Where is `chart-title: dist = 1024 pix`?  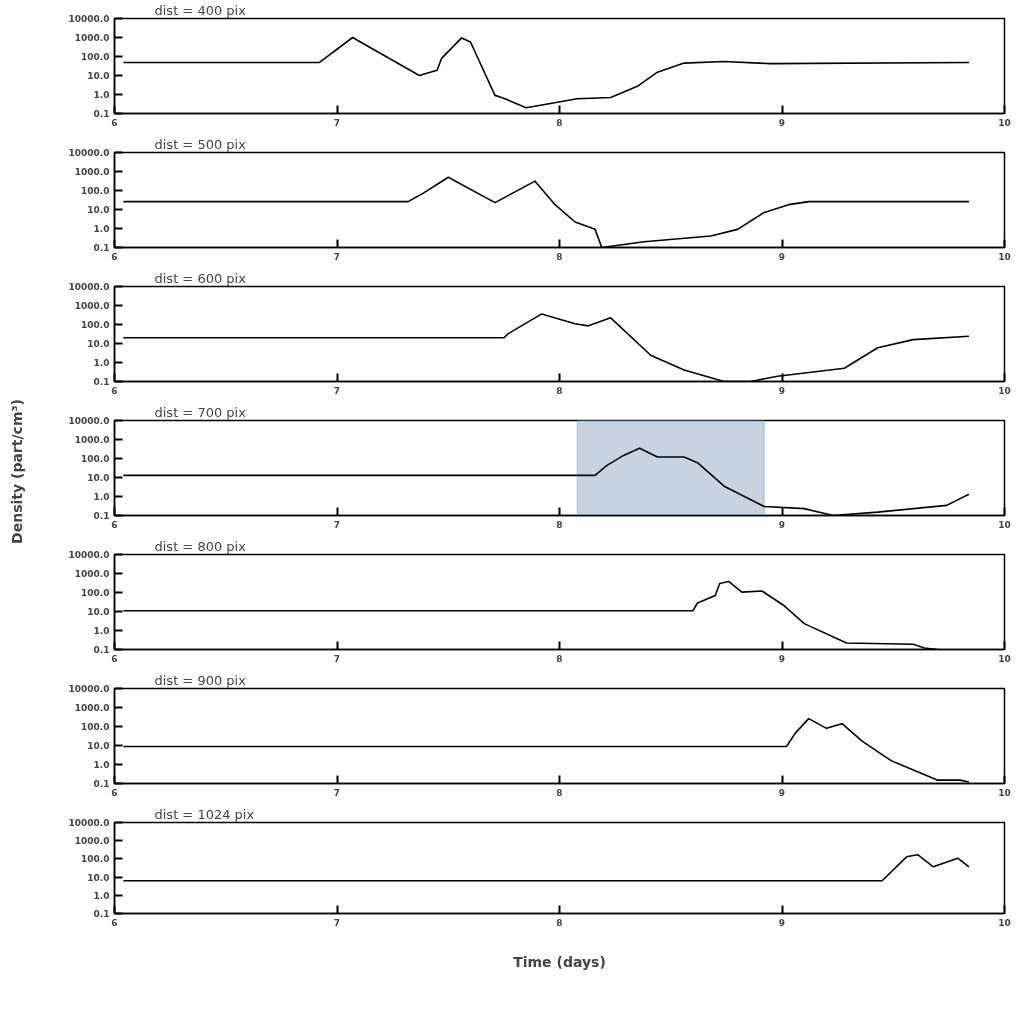 chart-title: dist = 1024 pix is located at coordinates (204, 814).